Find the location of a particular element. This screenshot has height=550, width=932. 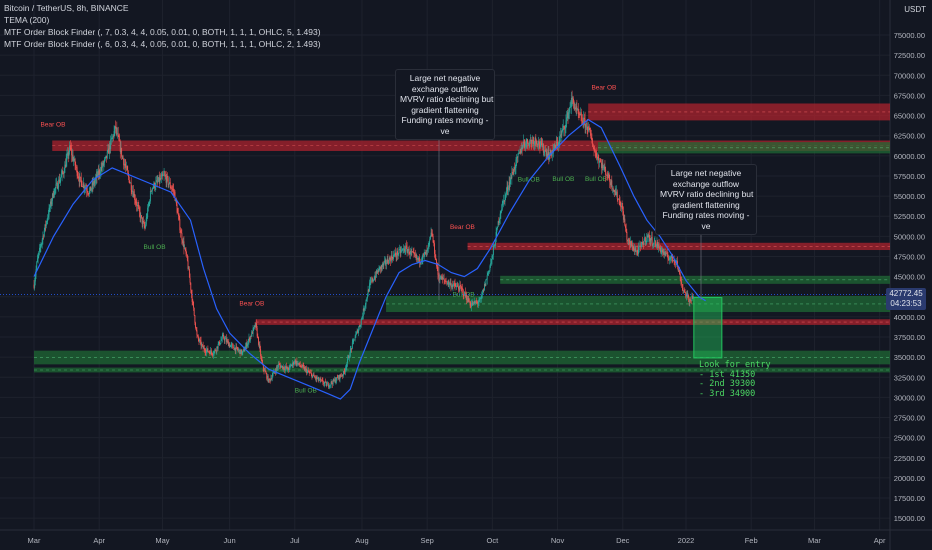

y-tick-label: 17500.00 is located at coordinates (909, 498).